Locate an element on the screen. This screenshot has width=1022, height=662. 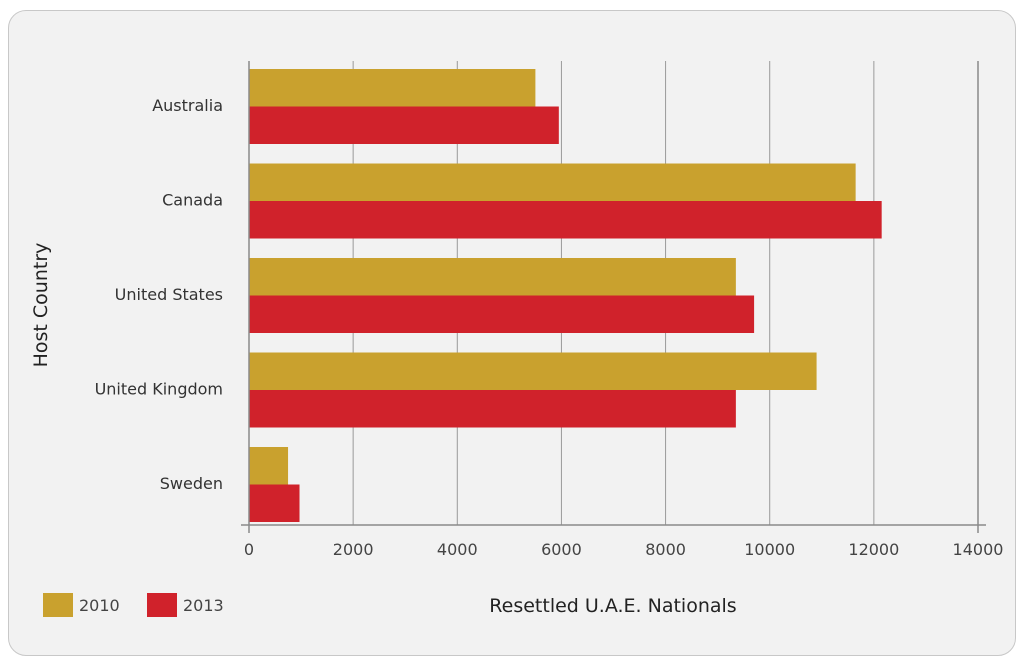
x-tick-label-2000: 2000 is located at coordinates (353, 549).